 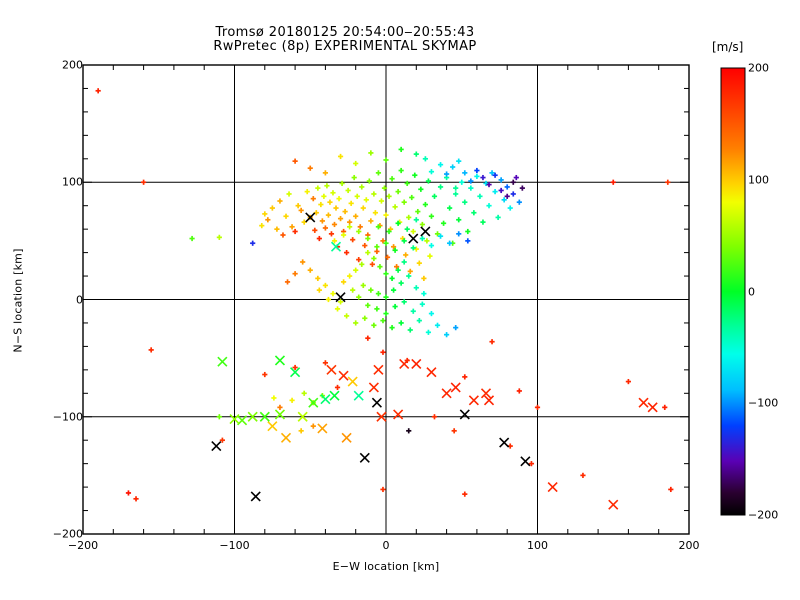 What do you see at coordinates (79, 299) in the screenshot?
I see `y-tick-label: 0` at bounding box center [79, 299].